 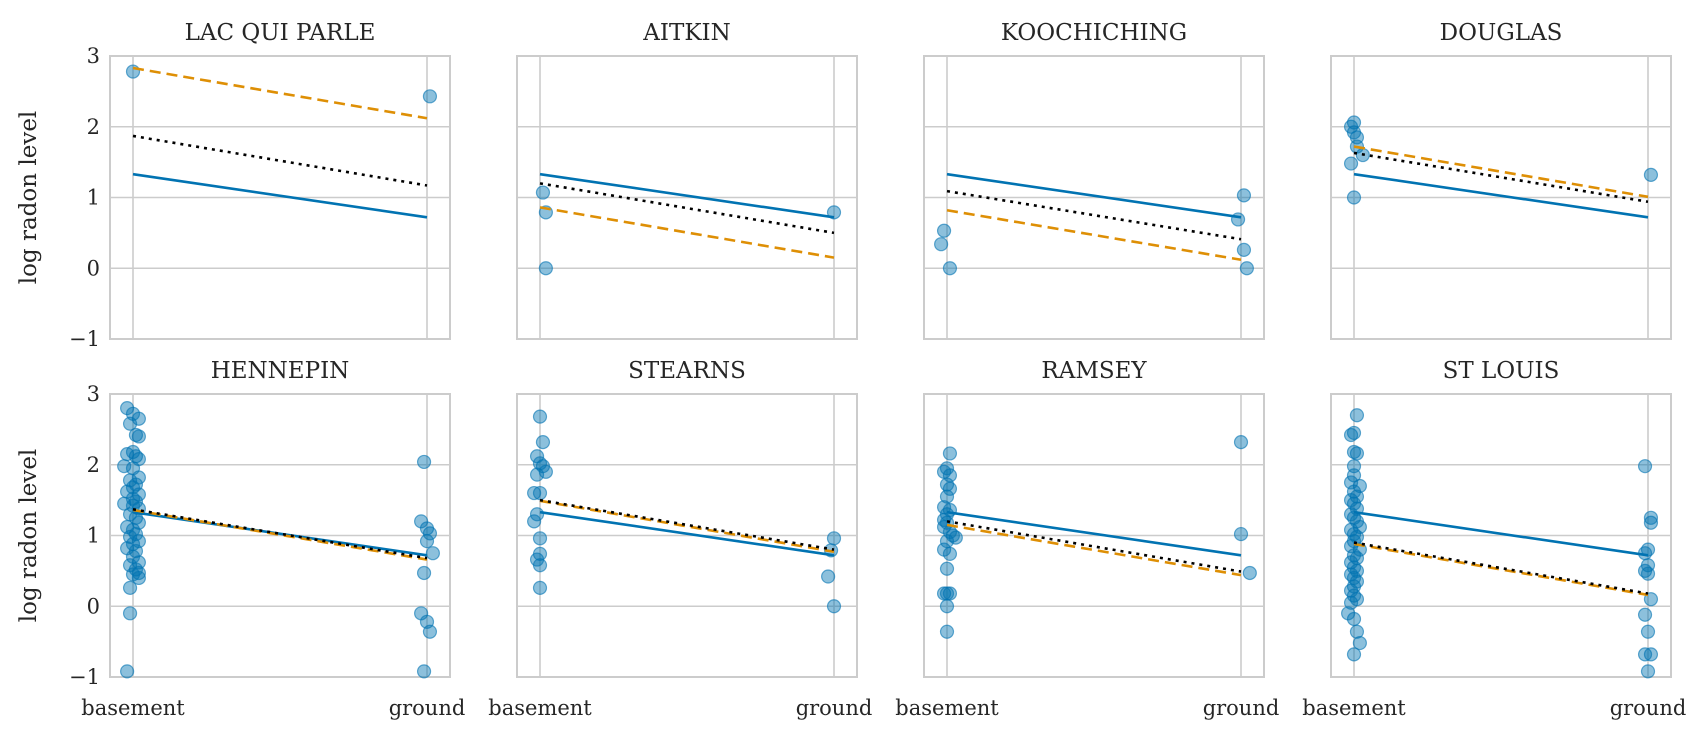 I want to click on panel-8: ST LOUIS basement ground, so click(x=1494, y=539).